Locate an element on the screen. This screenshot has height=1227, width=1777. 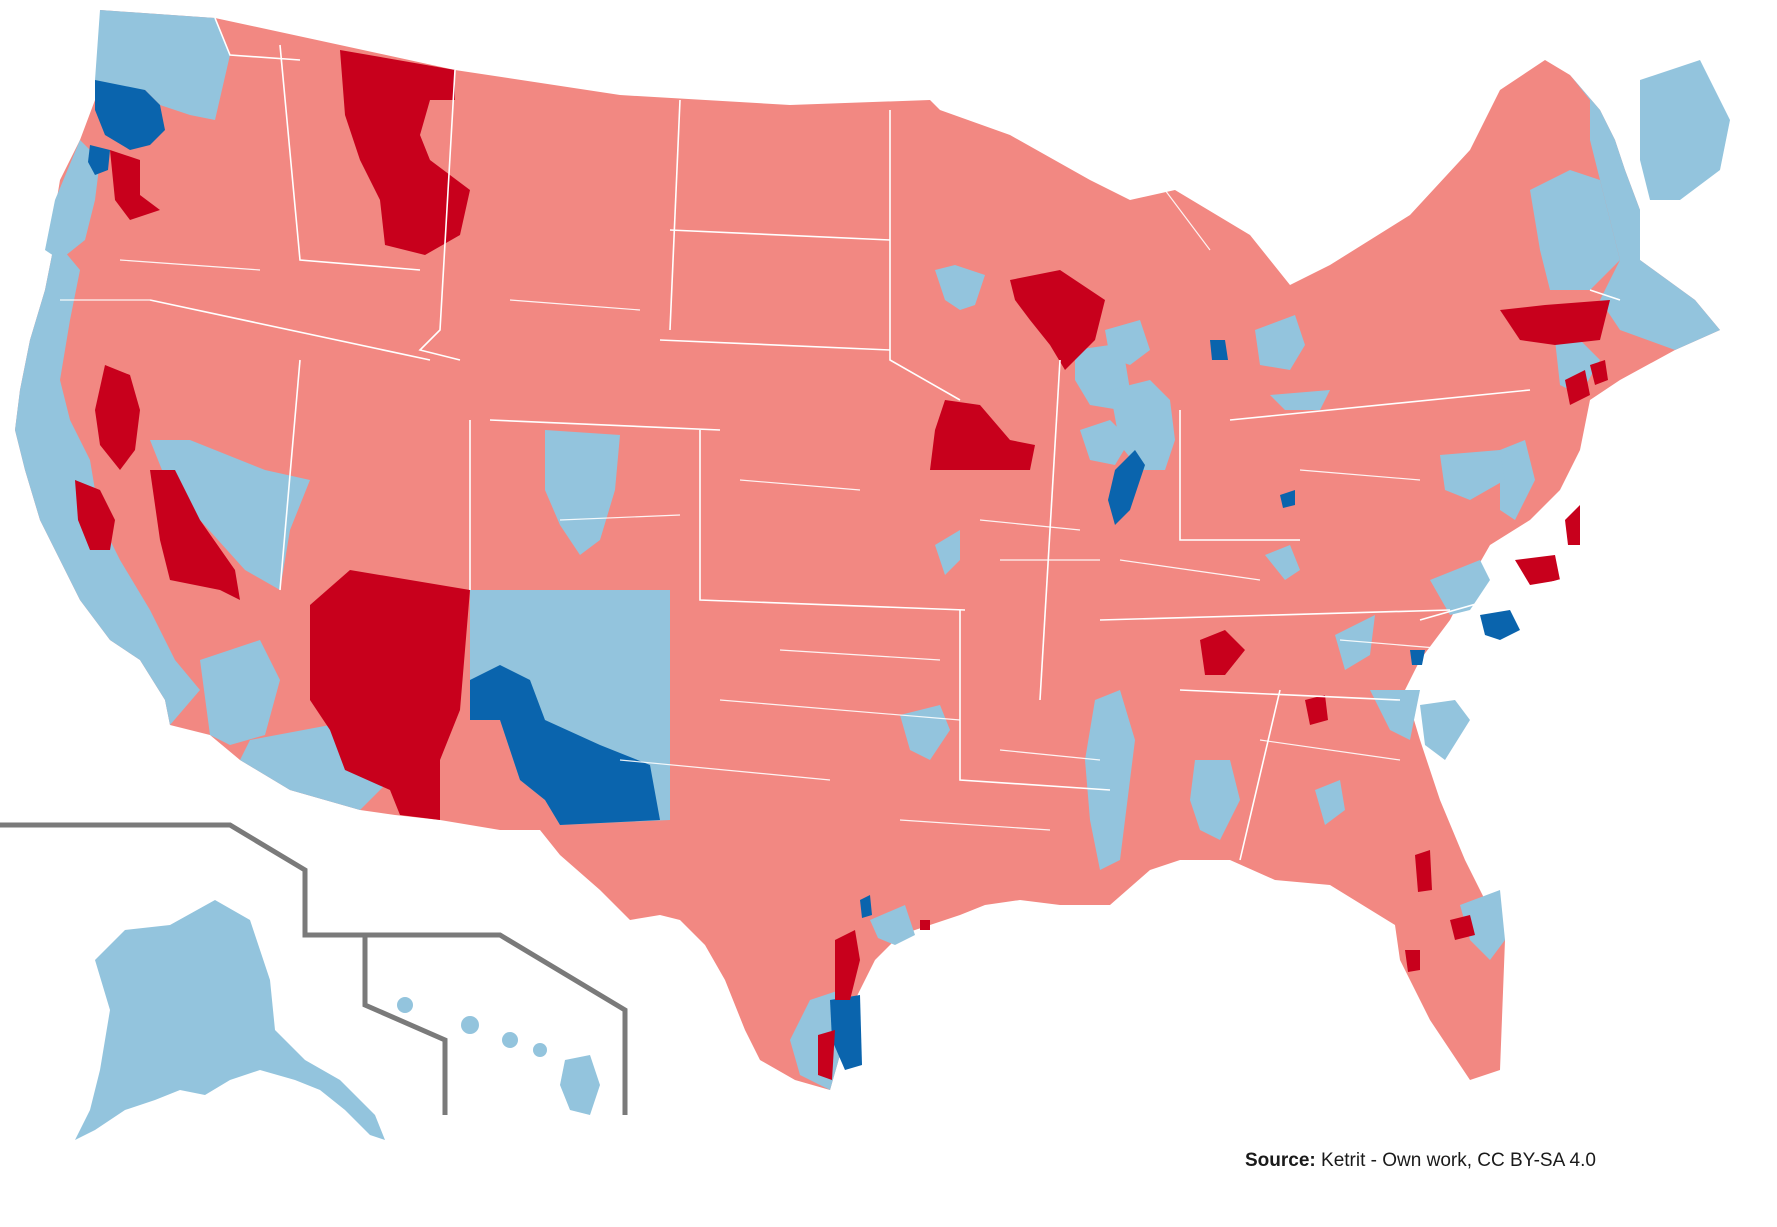
source-credit: Source: Ketrit - Own work, CC BY-SA 4.0 is located at coordinates (1420, 1161).